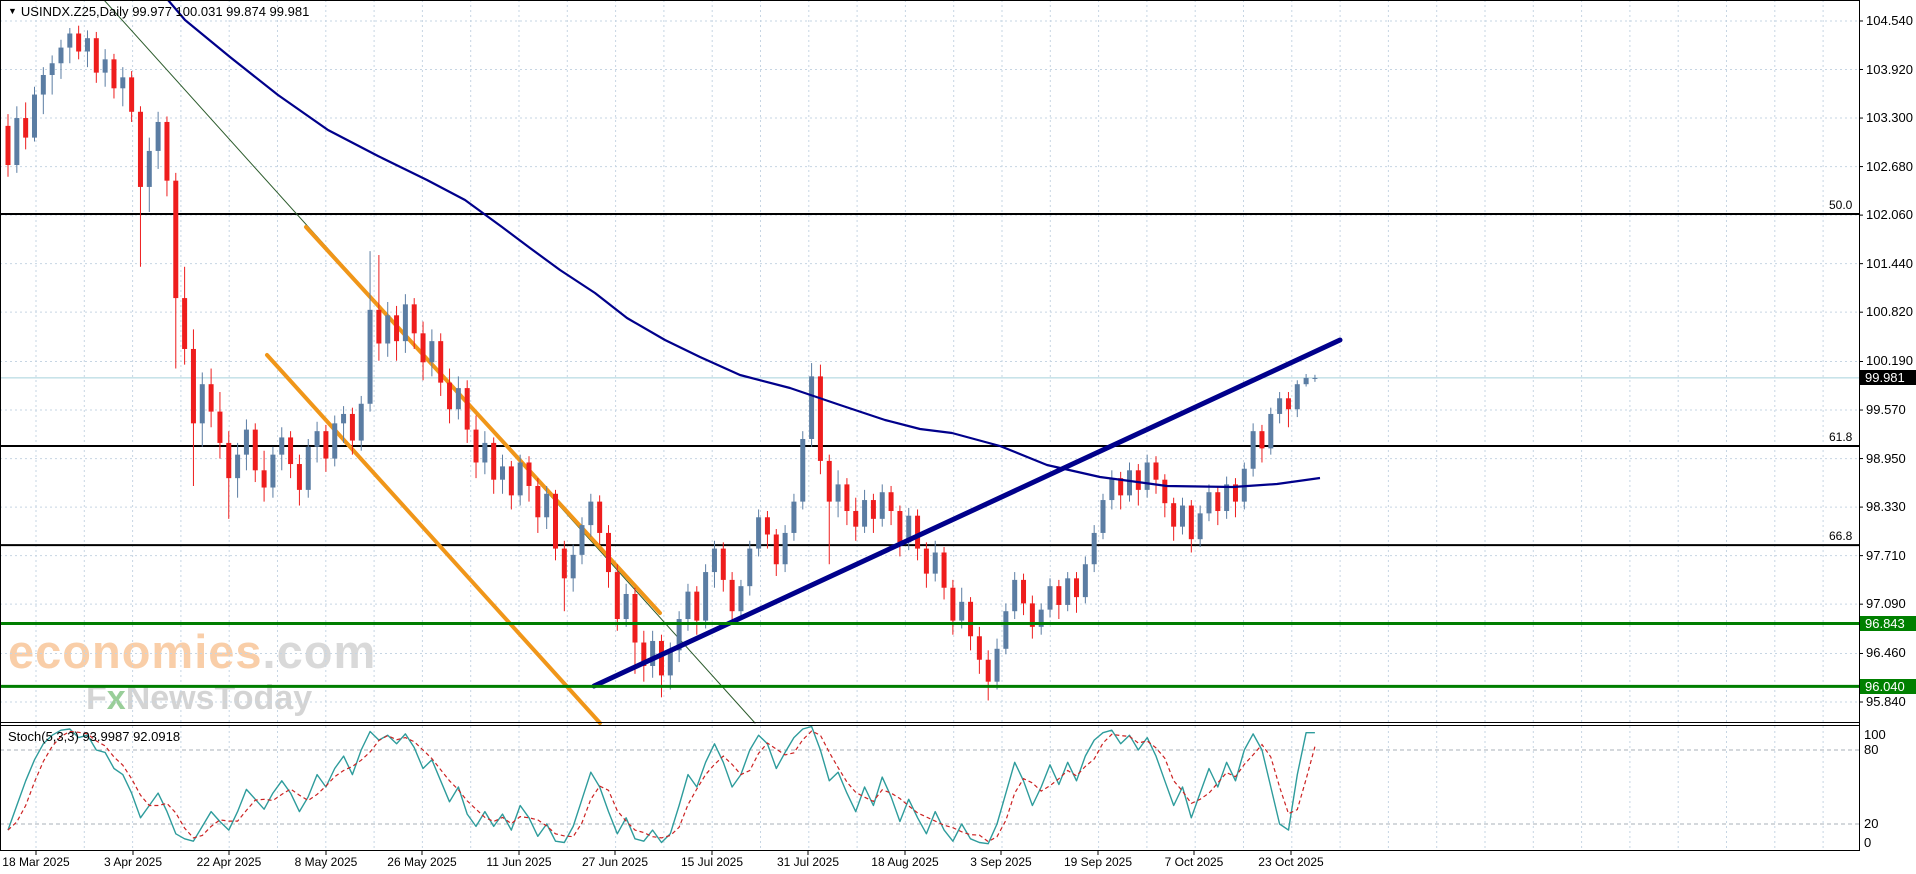 The width and height of the screenshot is (1916, 874). What do you see at coordinates (1889, 118) in the screenshot?
I see `price-tick-label: 103.300` at bounding box center [1889, 118].